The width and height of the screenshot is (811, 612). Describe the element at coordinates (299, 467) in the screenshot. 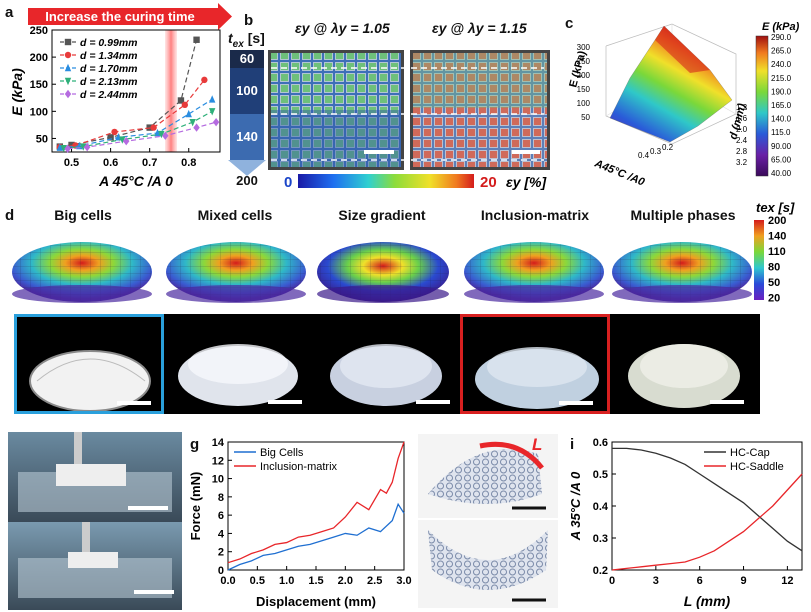

I see `legend-label: Inclusion-matrix` at that location.